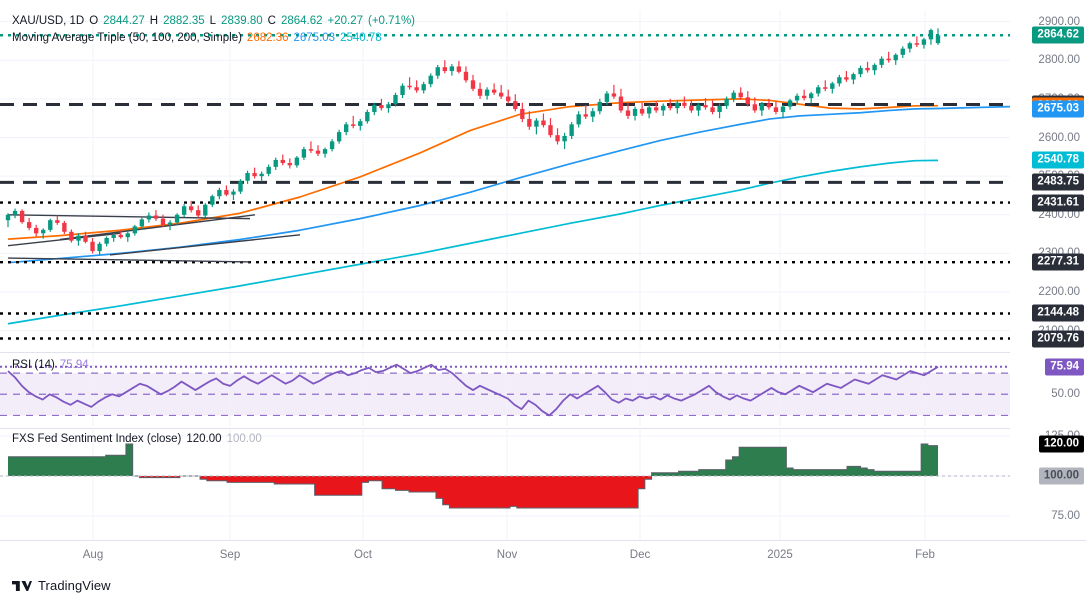 Image resolution: width=1086 pixels, height=610 pixels. What do you see at coordinates (1059, 21) in the screenshot?
I see `price-tick: 2900.00` at bounding box center [1059, 21].